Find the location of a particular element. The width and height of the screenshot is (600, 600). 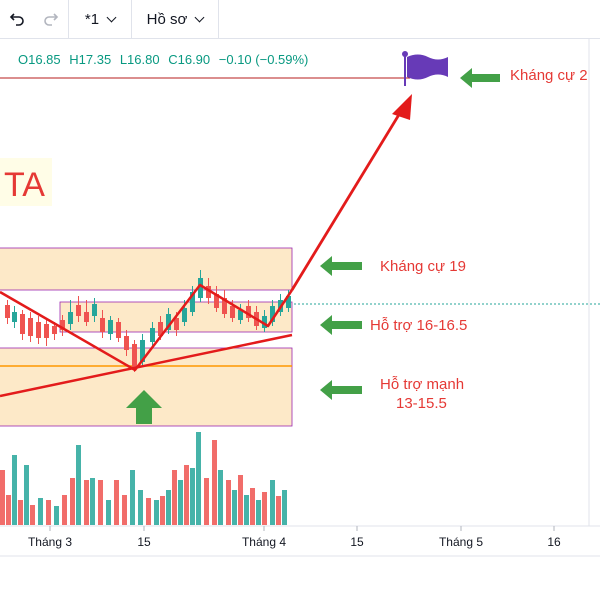

partial-title: TA is located at coordinates (24, 185).